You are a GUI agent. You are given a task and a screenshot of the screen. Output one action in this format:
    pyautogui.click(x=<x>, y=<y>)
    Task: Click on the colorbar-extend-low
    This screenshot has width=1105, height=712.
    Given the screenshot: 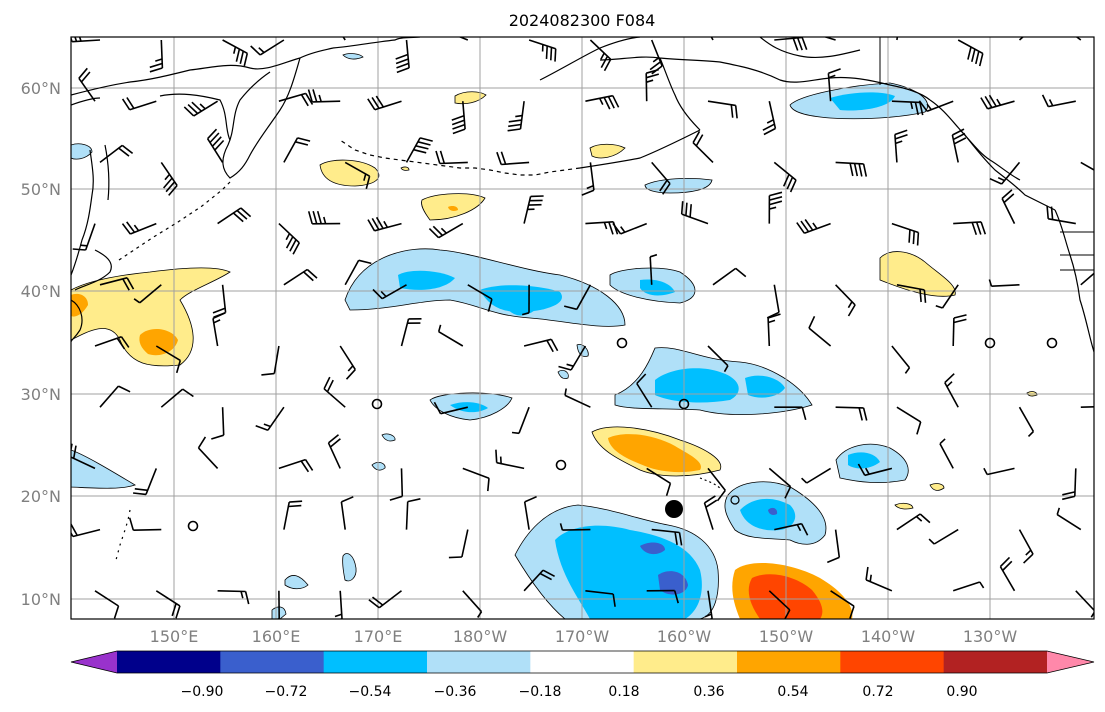 What is the action you would take?
    pyautogui.click(x=94, y=662)
    